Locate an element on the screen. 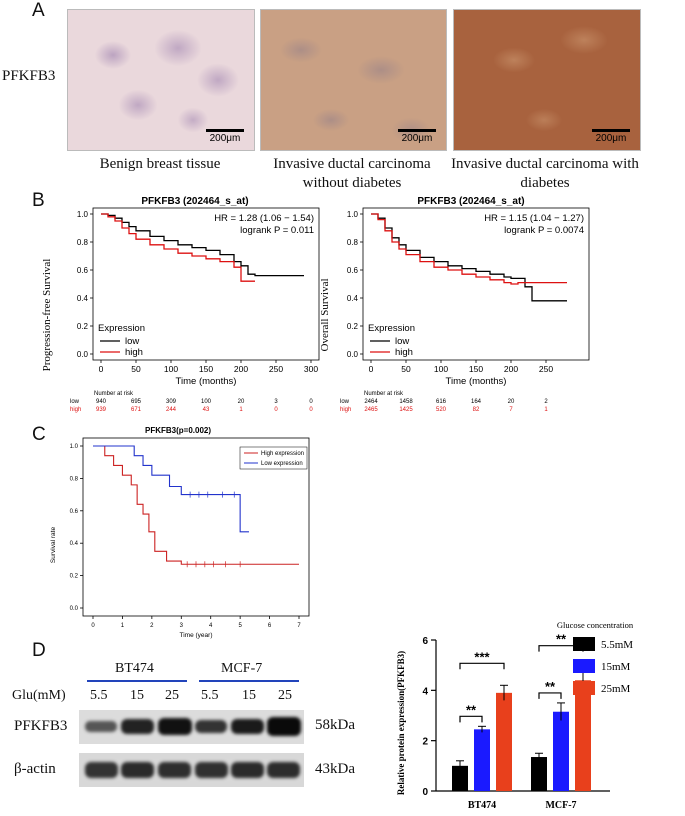 The image size is (685, 816). km-plot-pfs-title: PFKFB3 (202464_s_at) is located at coordinates (194, 201).